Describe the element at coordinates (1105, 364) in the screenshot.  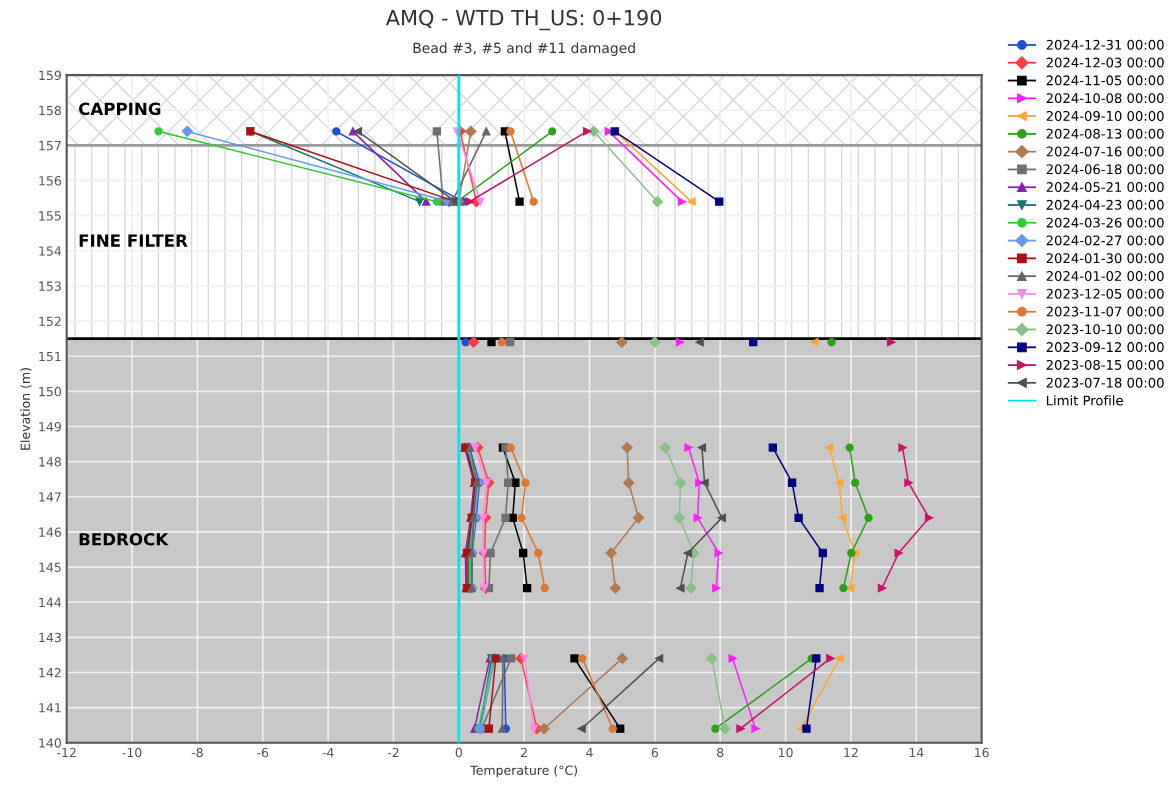
I see `legend-label: 2023-08-15 00:00` at that location.